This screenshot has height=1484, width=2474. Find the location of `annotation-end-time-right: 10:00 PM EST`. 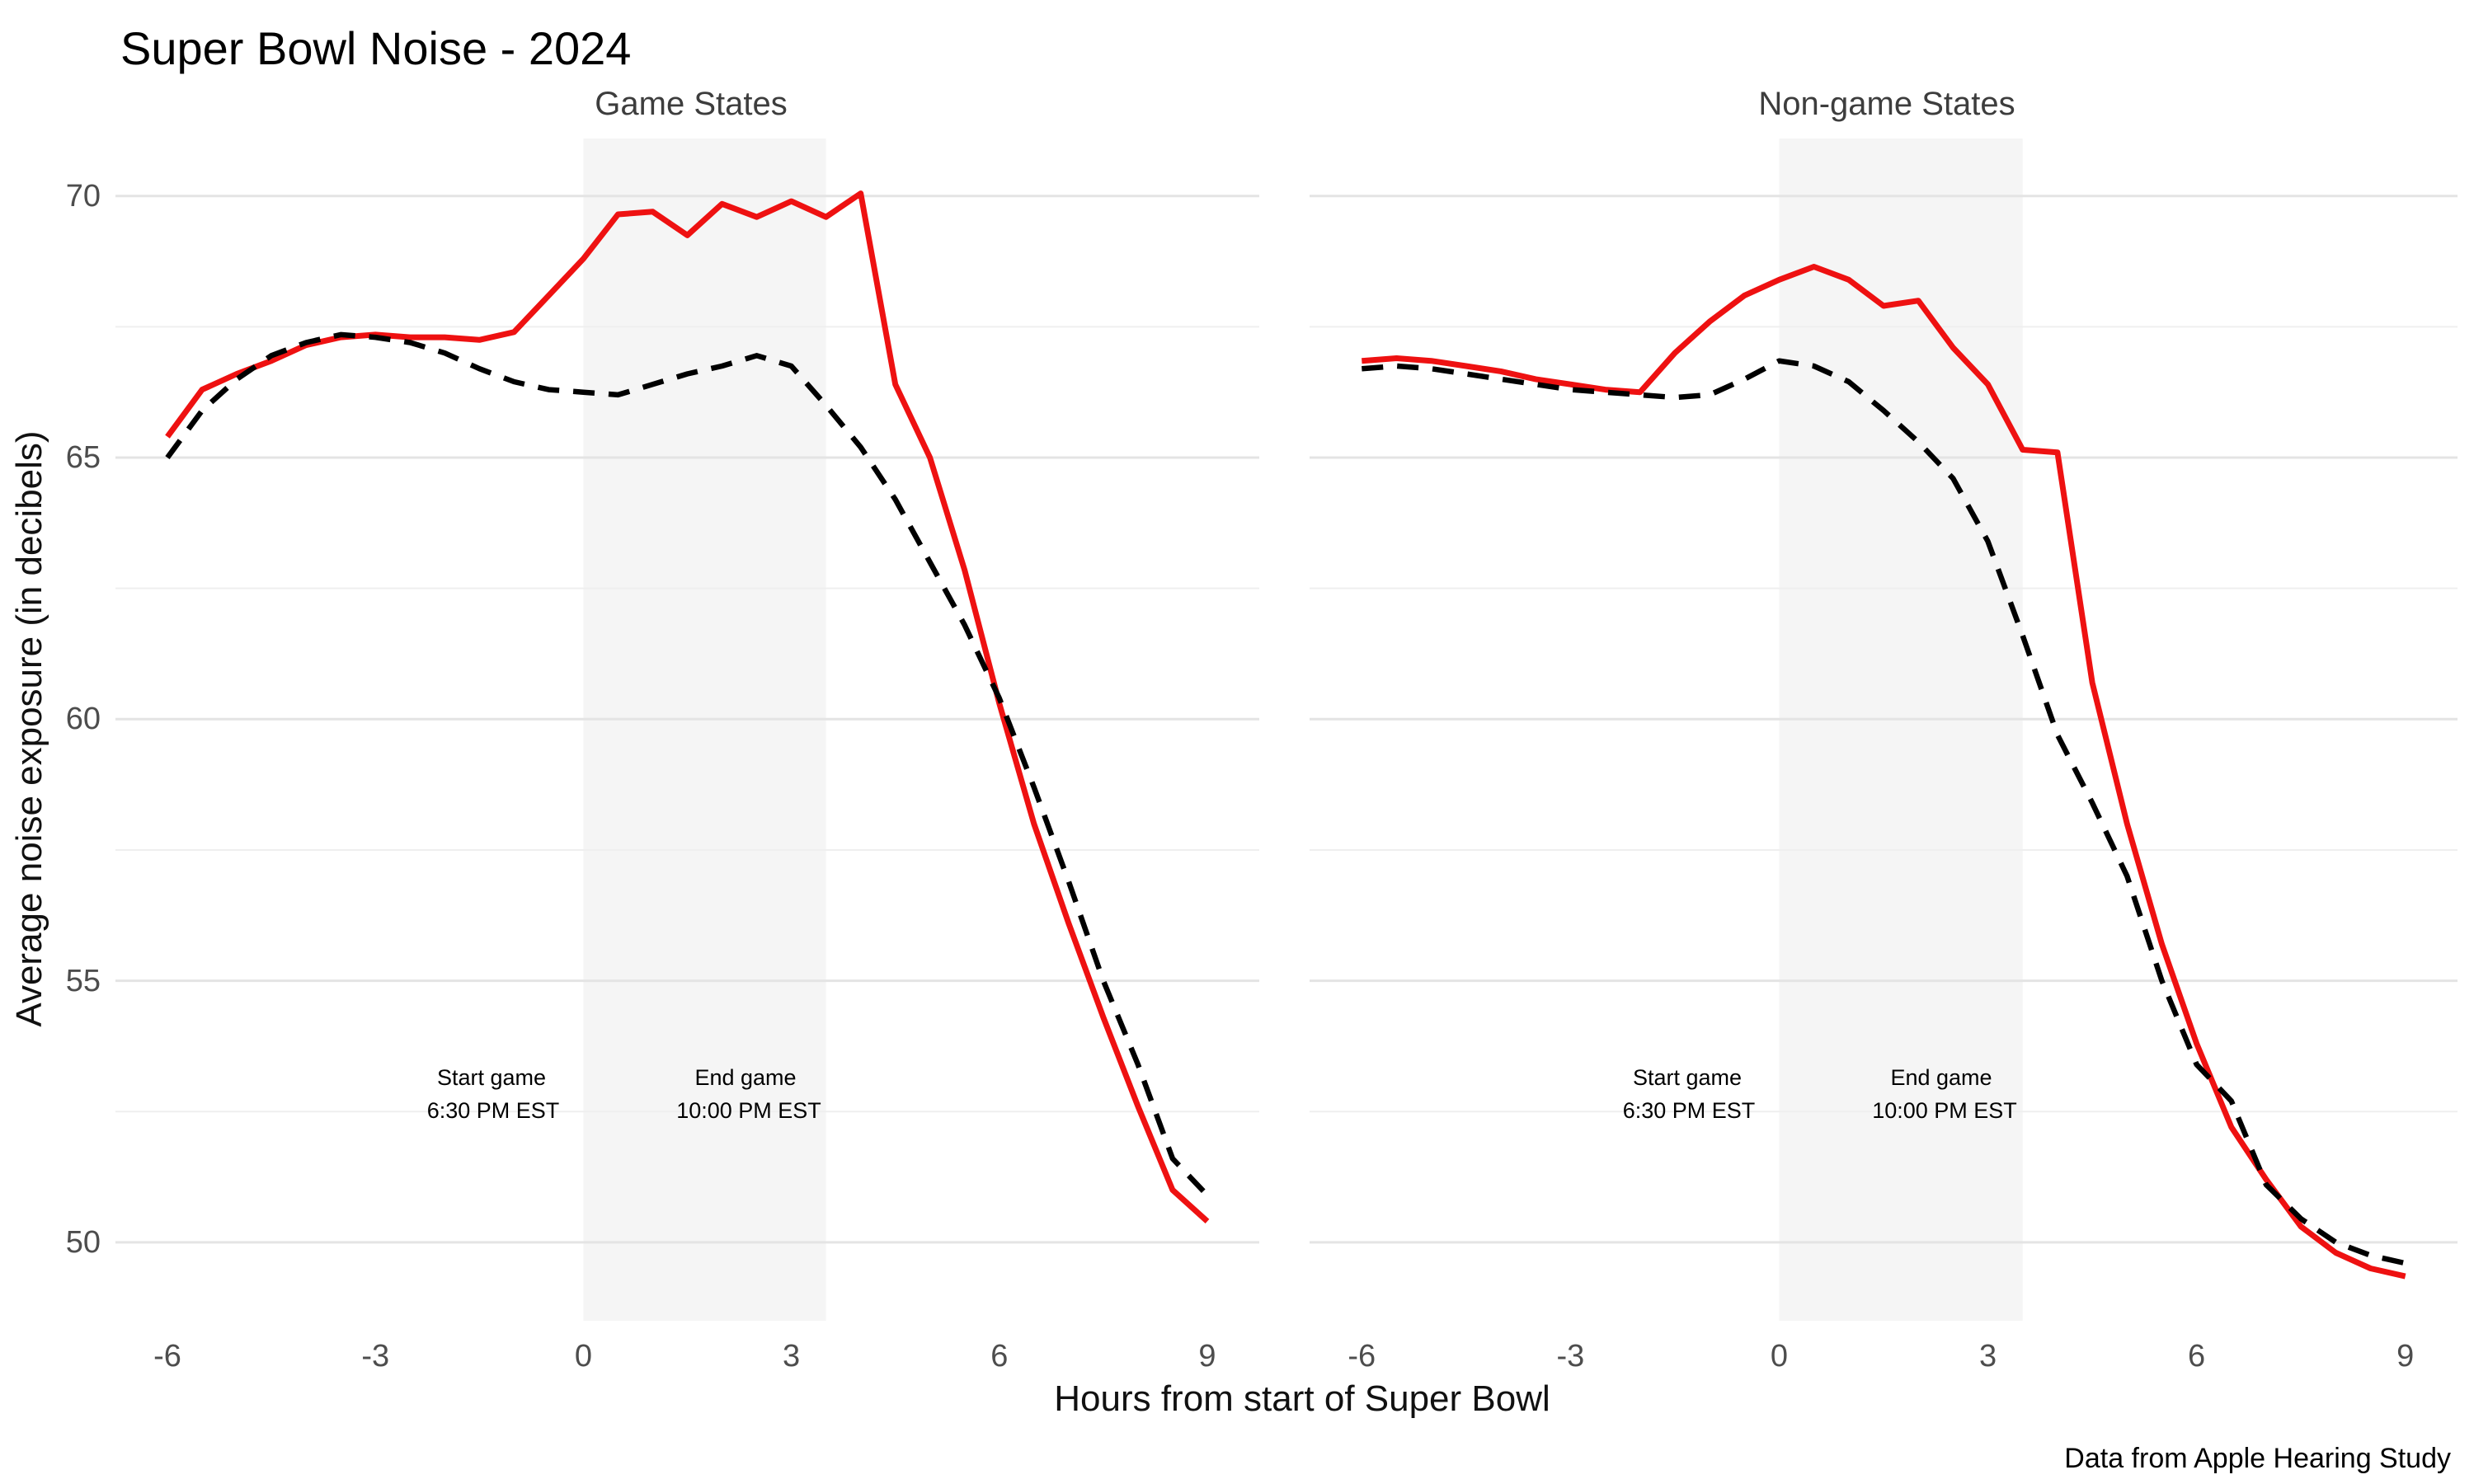

annotation-end-time-right: 10:00 PM EST is located at coordinates (1944, 1110).